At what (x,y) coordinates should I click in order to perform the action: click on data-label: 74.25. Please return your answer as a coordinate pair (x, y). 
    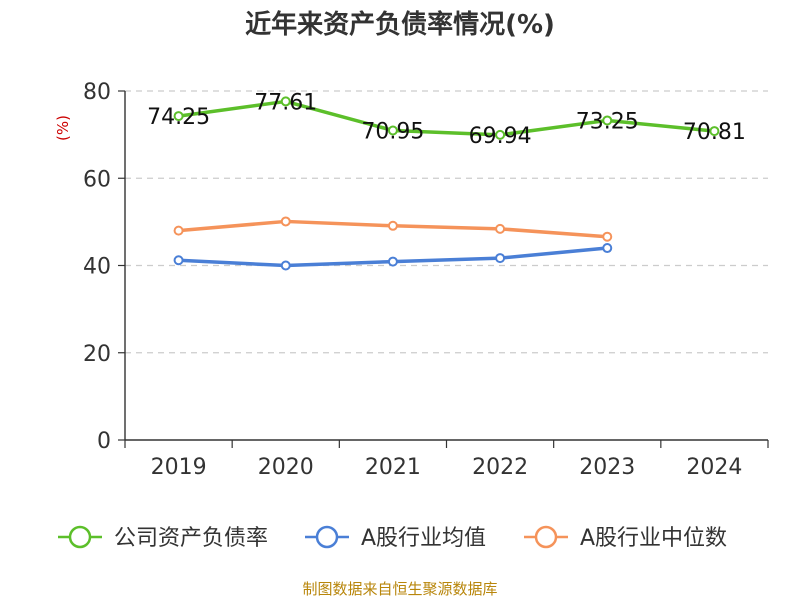
    Looking at the image, I should click on (178, 117).